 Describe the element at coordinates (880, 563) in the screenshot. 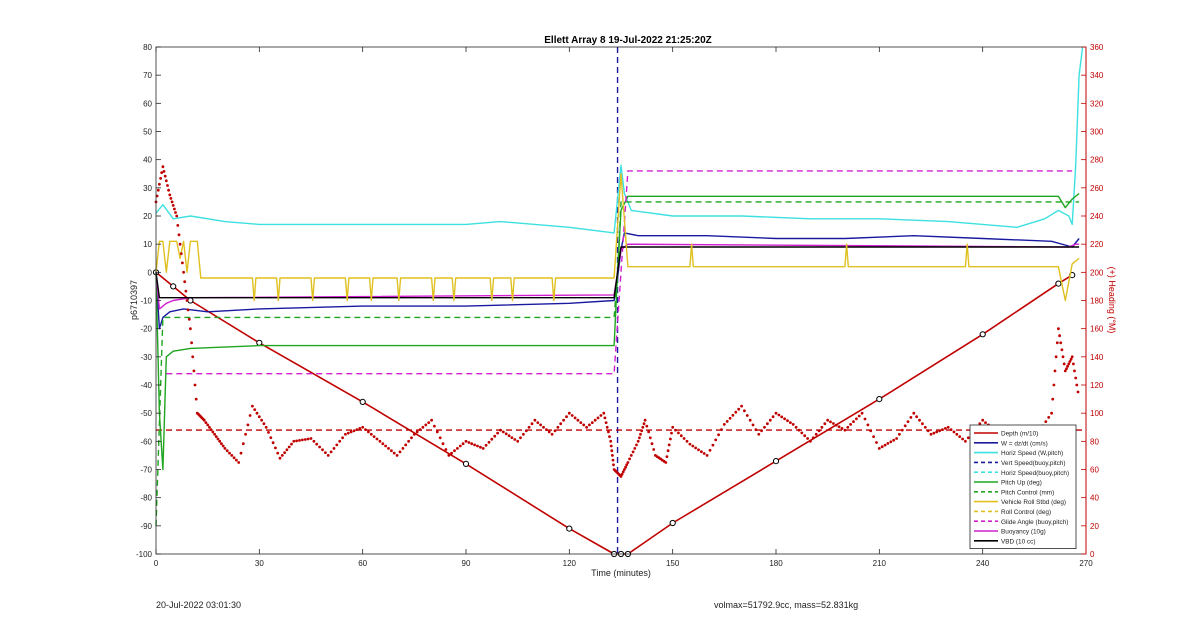

I see `x-tick-label: 210` at that location.